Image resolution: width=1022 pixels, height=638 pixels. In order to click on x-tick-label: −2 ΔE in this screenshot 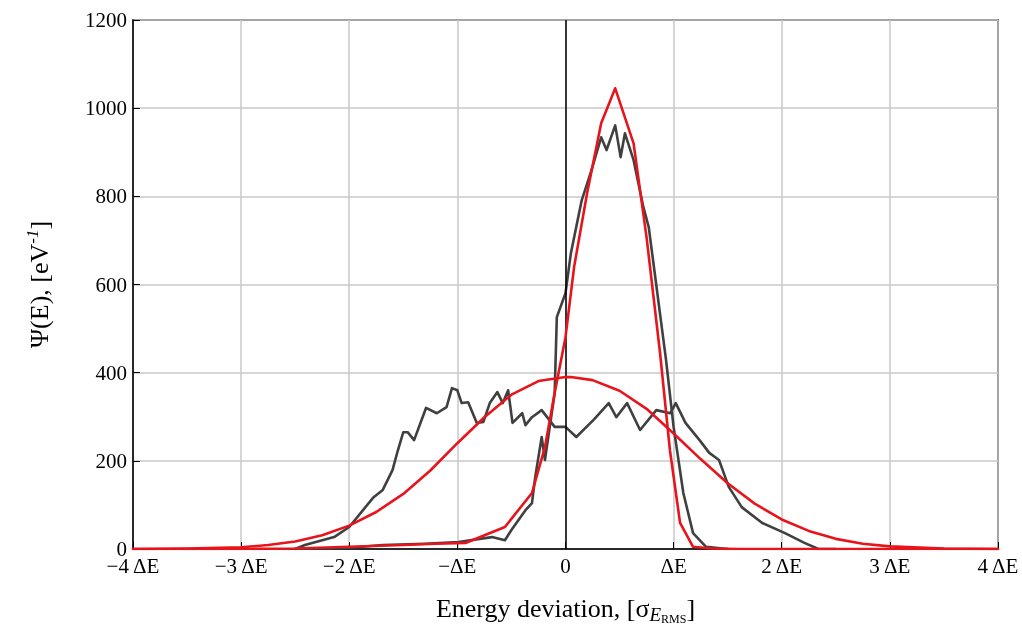, I will do `click(349, 565)`.